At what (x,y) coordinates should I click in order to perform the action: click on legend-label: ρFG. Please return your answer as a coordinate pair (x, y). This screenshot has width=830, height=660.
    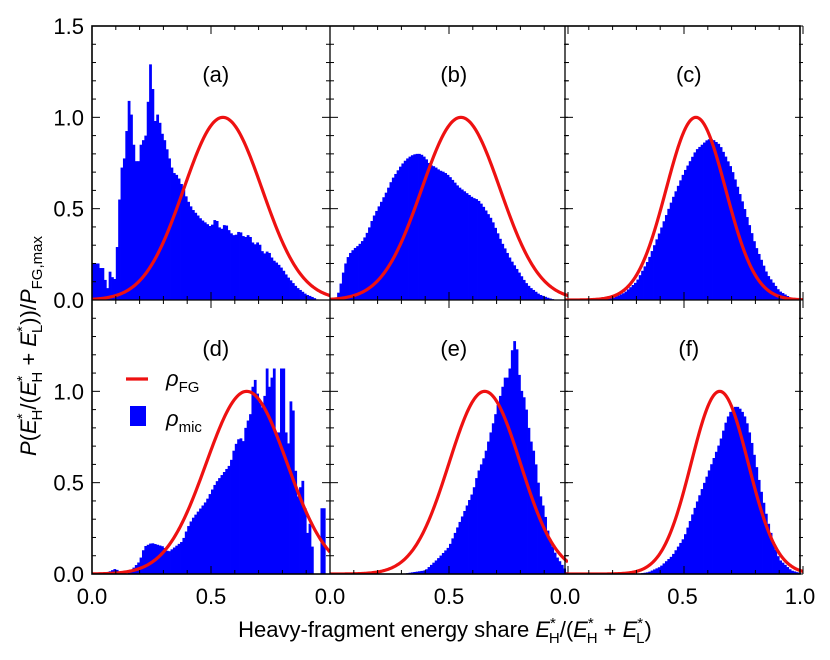
    Looking at the image, I should click on (182, 381).